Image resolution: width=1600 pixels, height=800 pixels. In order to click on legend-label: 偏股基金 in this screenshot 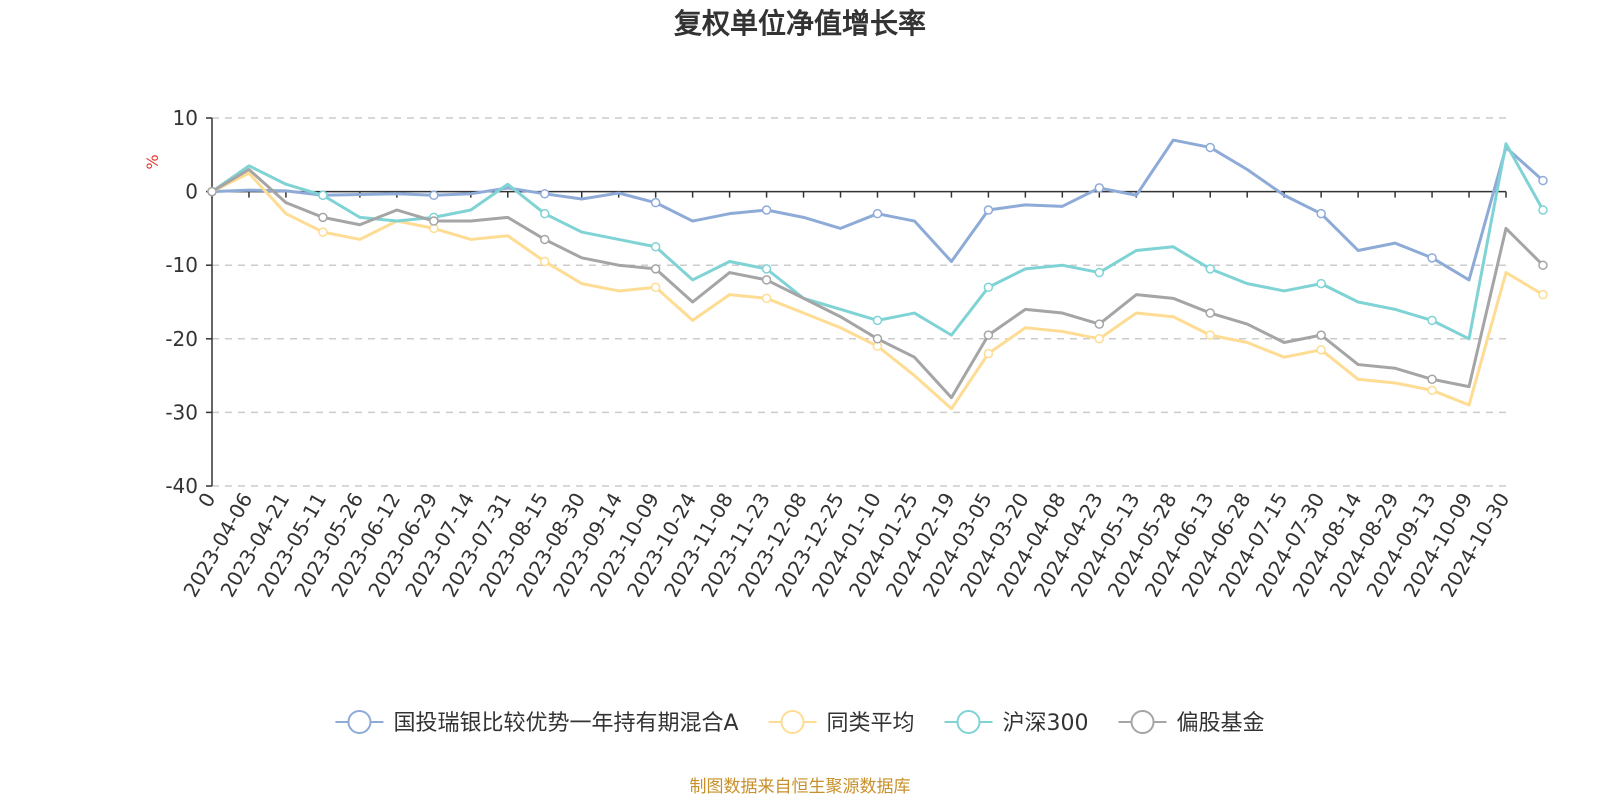, I will do `click(1221, 723)`.